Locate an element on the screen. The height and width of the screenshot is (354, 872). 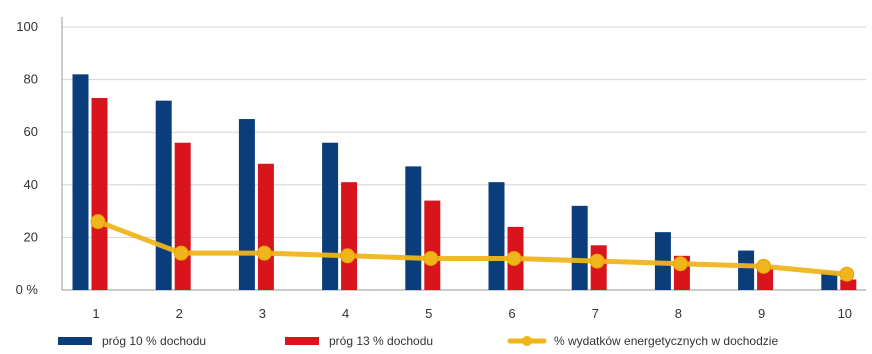
x-tick-label: 9 is located at coordinates (761, 313).